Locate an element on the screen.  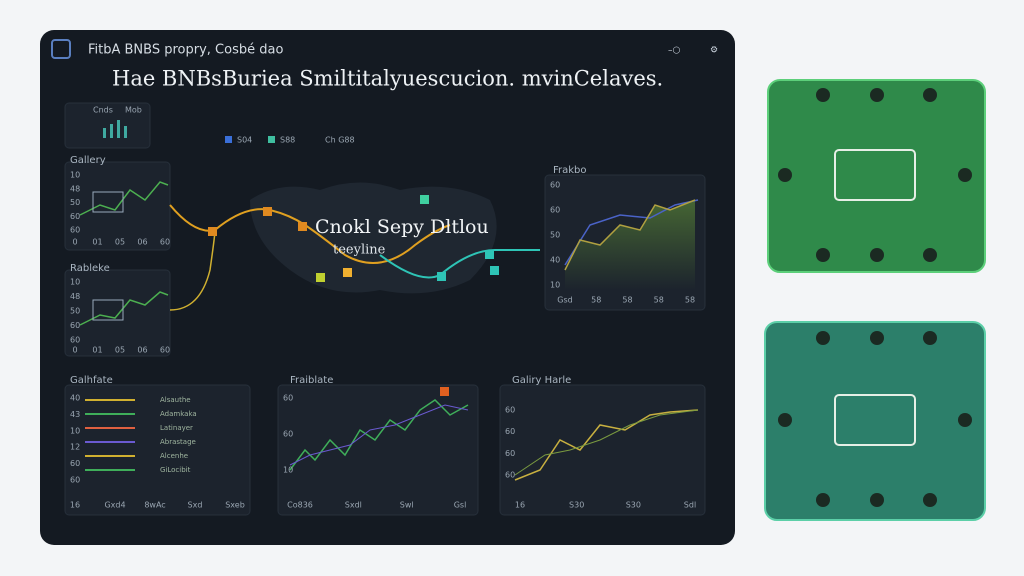
world-map is located at coordinates (373, 238).